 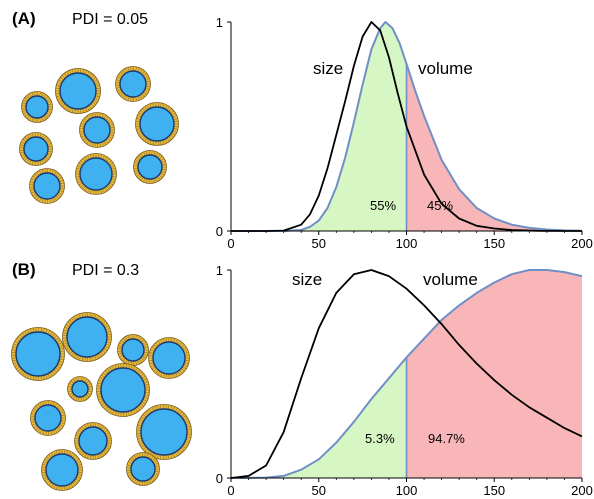 I want to click on pdi-label: PDI = 0.05, so click(x=110, y=19).